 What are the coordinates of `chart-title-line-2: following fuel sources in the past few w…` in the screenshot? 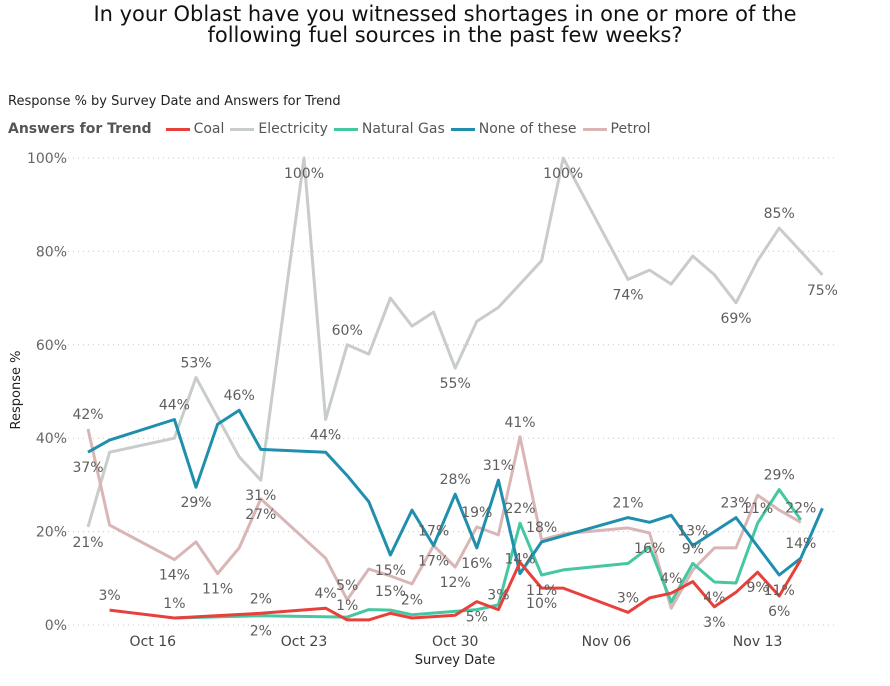 It's located at (445, 35).